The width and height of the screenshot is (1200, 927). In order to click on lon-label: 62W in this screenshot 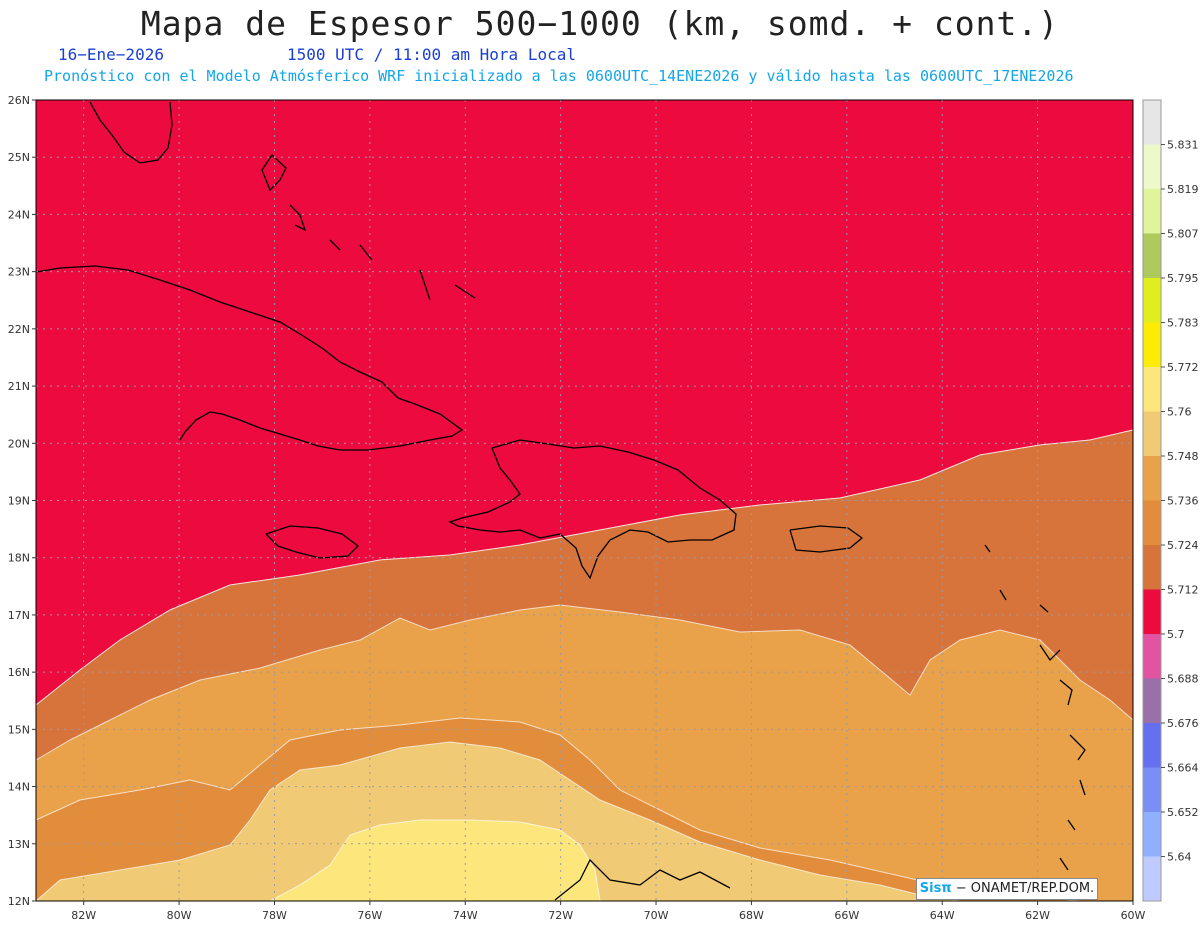, I will do `click(1037, 915)`.